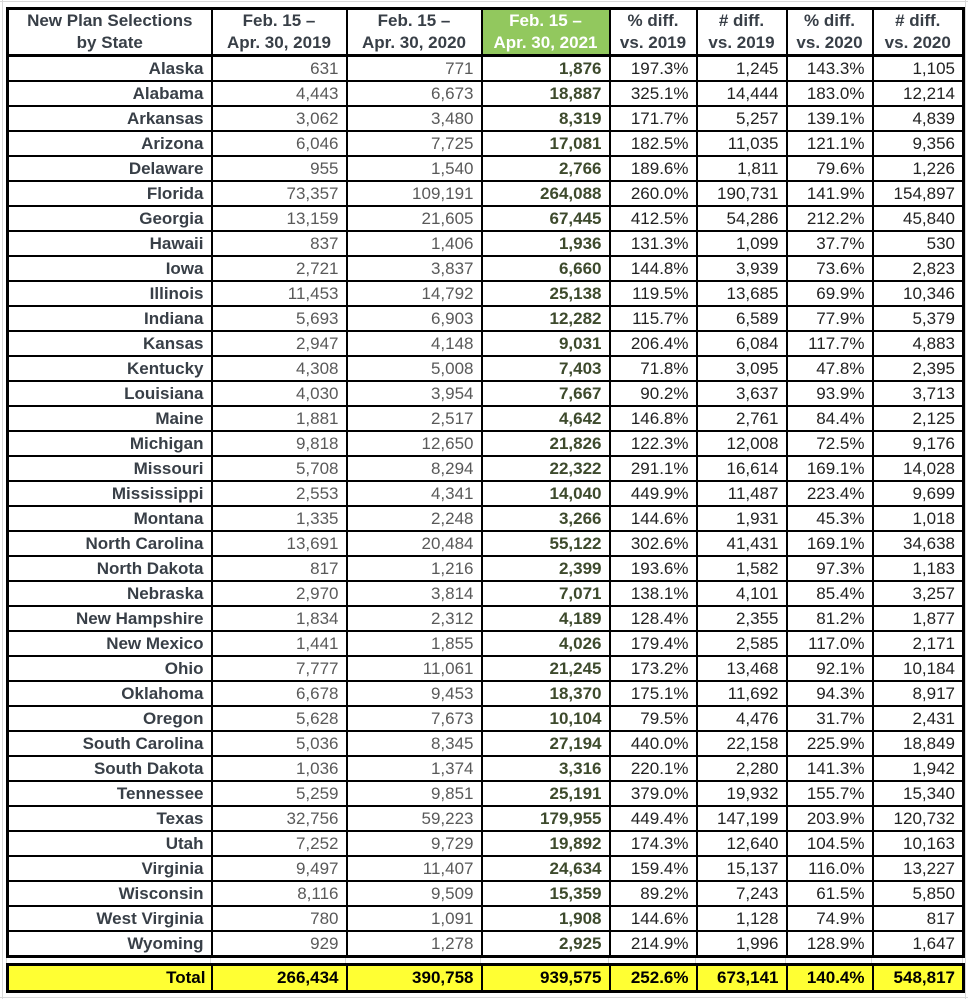  I want to click on pct-diff-2019-cell: 449.4%, so click(653, 818).